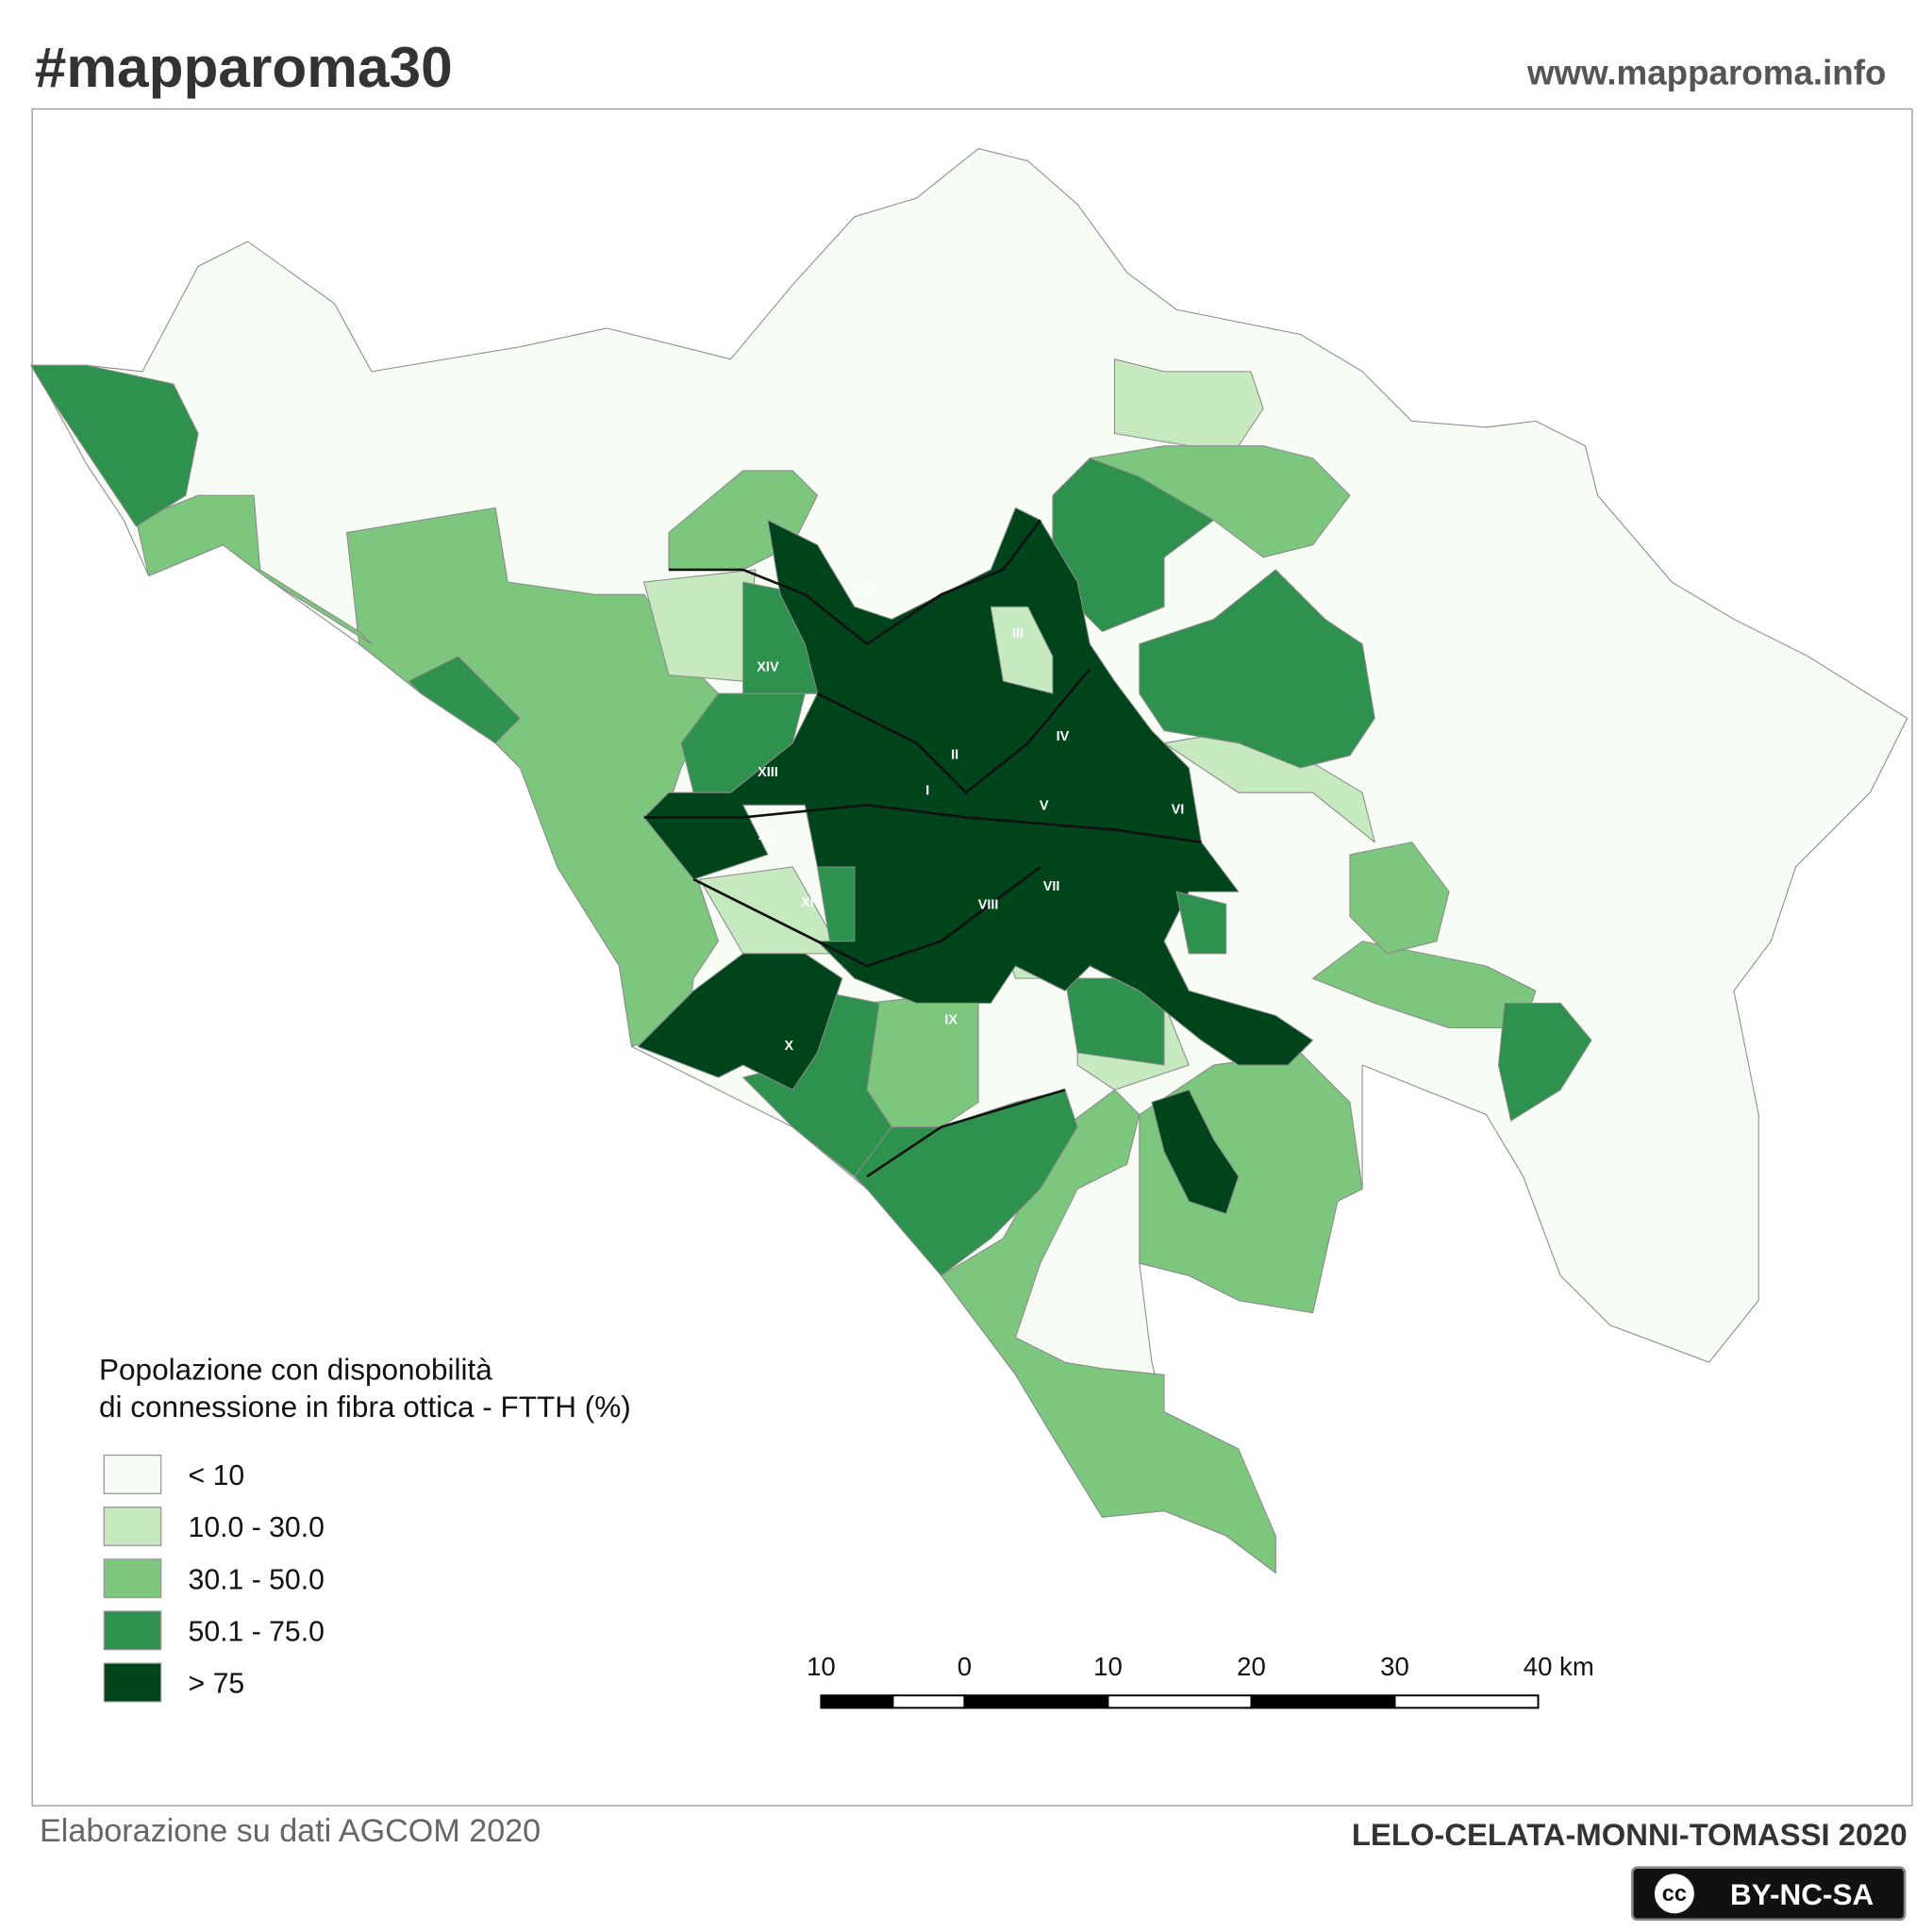 This screenshot has width=1932, height=1932. Describe the element at coordinates (1395, 1667) in the screenshot. I see `scale-label: 30` at that location.